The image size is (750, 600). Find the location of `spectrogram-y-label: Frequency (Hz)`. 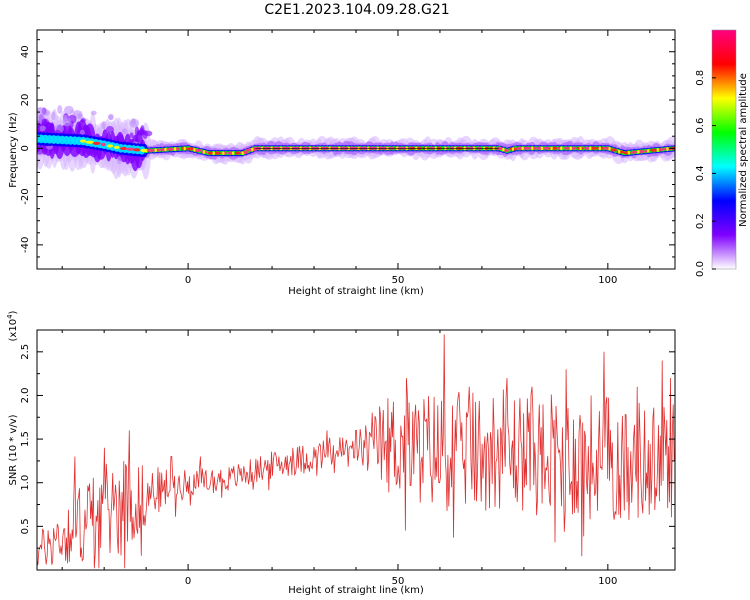

spectrogram-y-label: Frequency (Hz) is located at coordinates (13, 150).